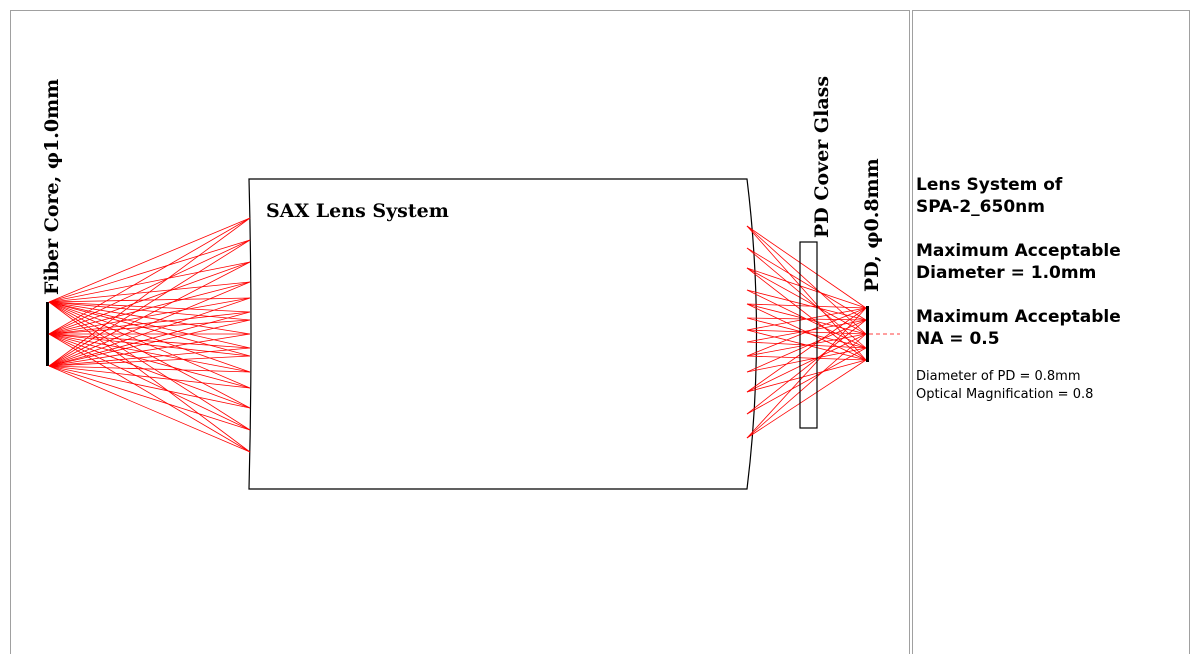 Image resolution: width=1200 pixels, height=654 pixels. Describe the element at coordinates (52, 187) in the screenshot. I see `fiber-core-label: Fiber Core, φ1.0mm` at that location.